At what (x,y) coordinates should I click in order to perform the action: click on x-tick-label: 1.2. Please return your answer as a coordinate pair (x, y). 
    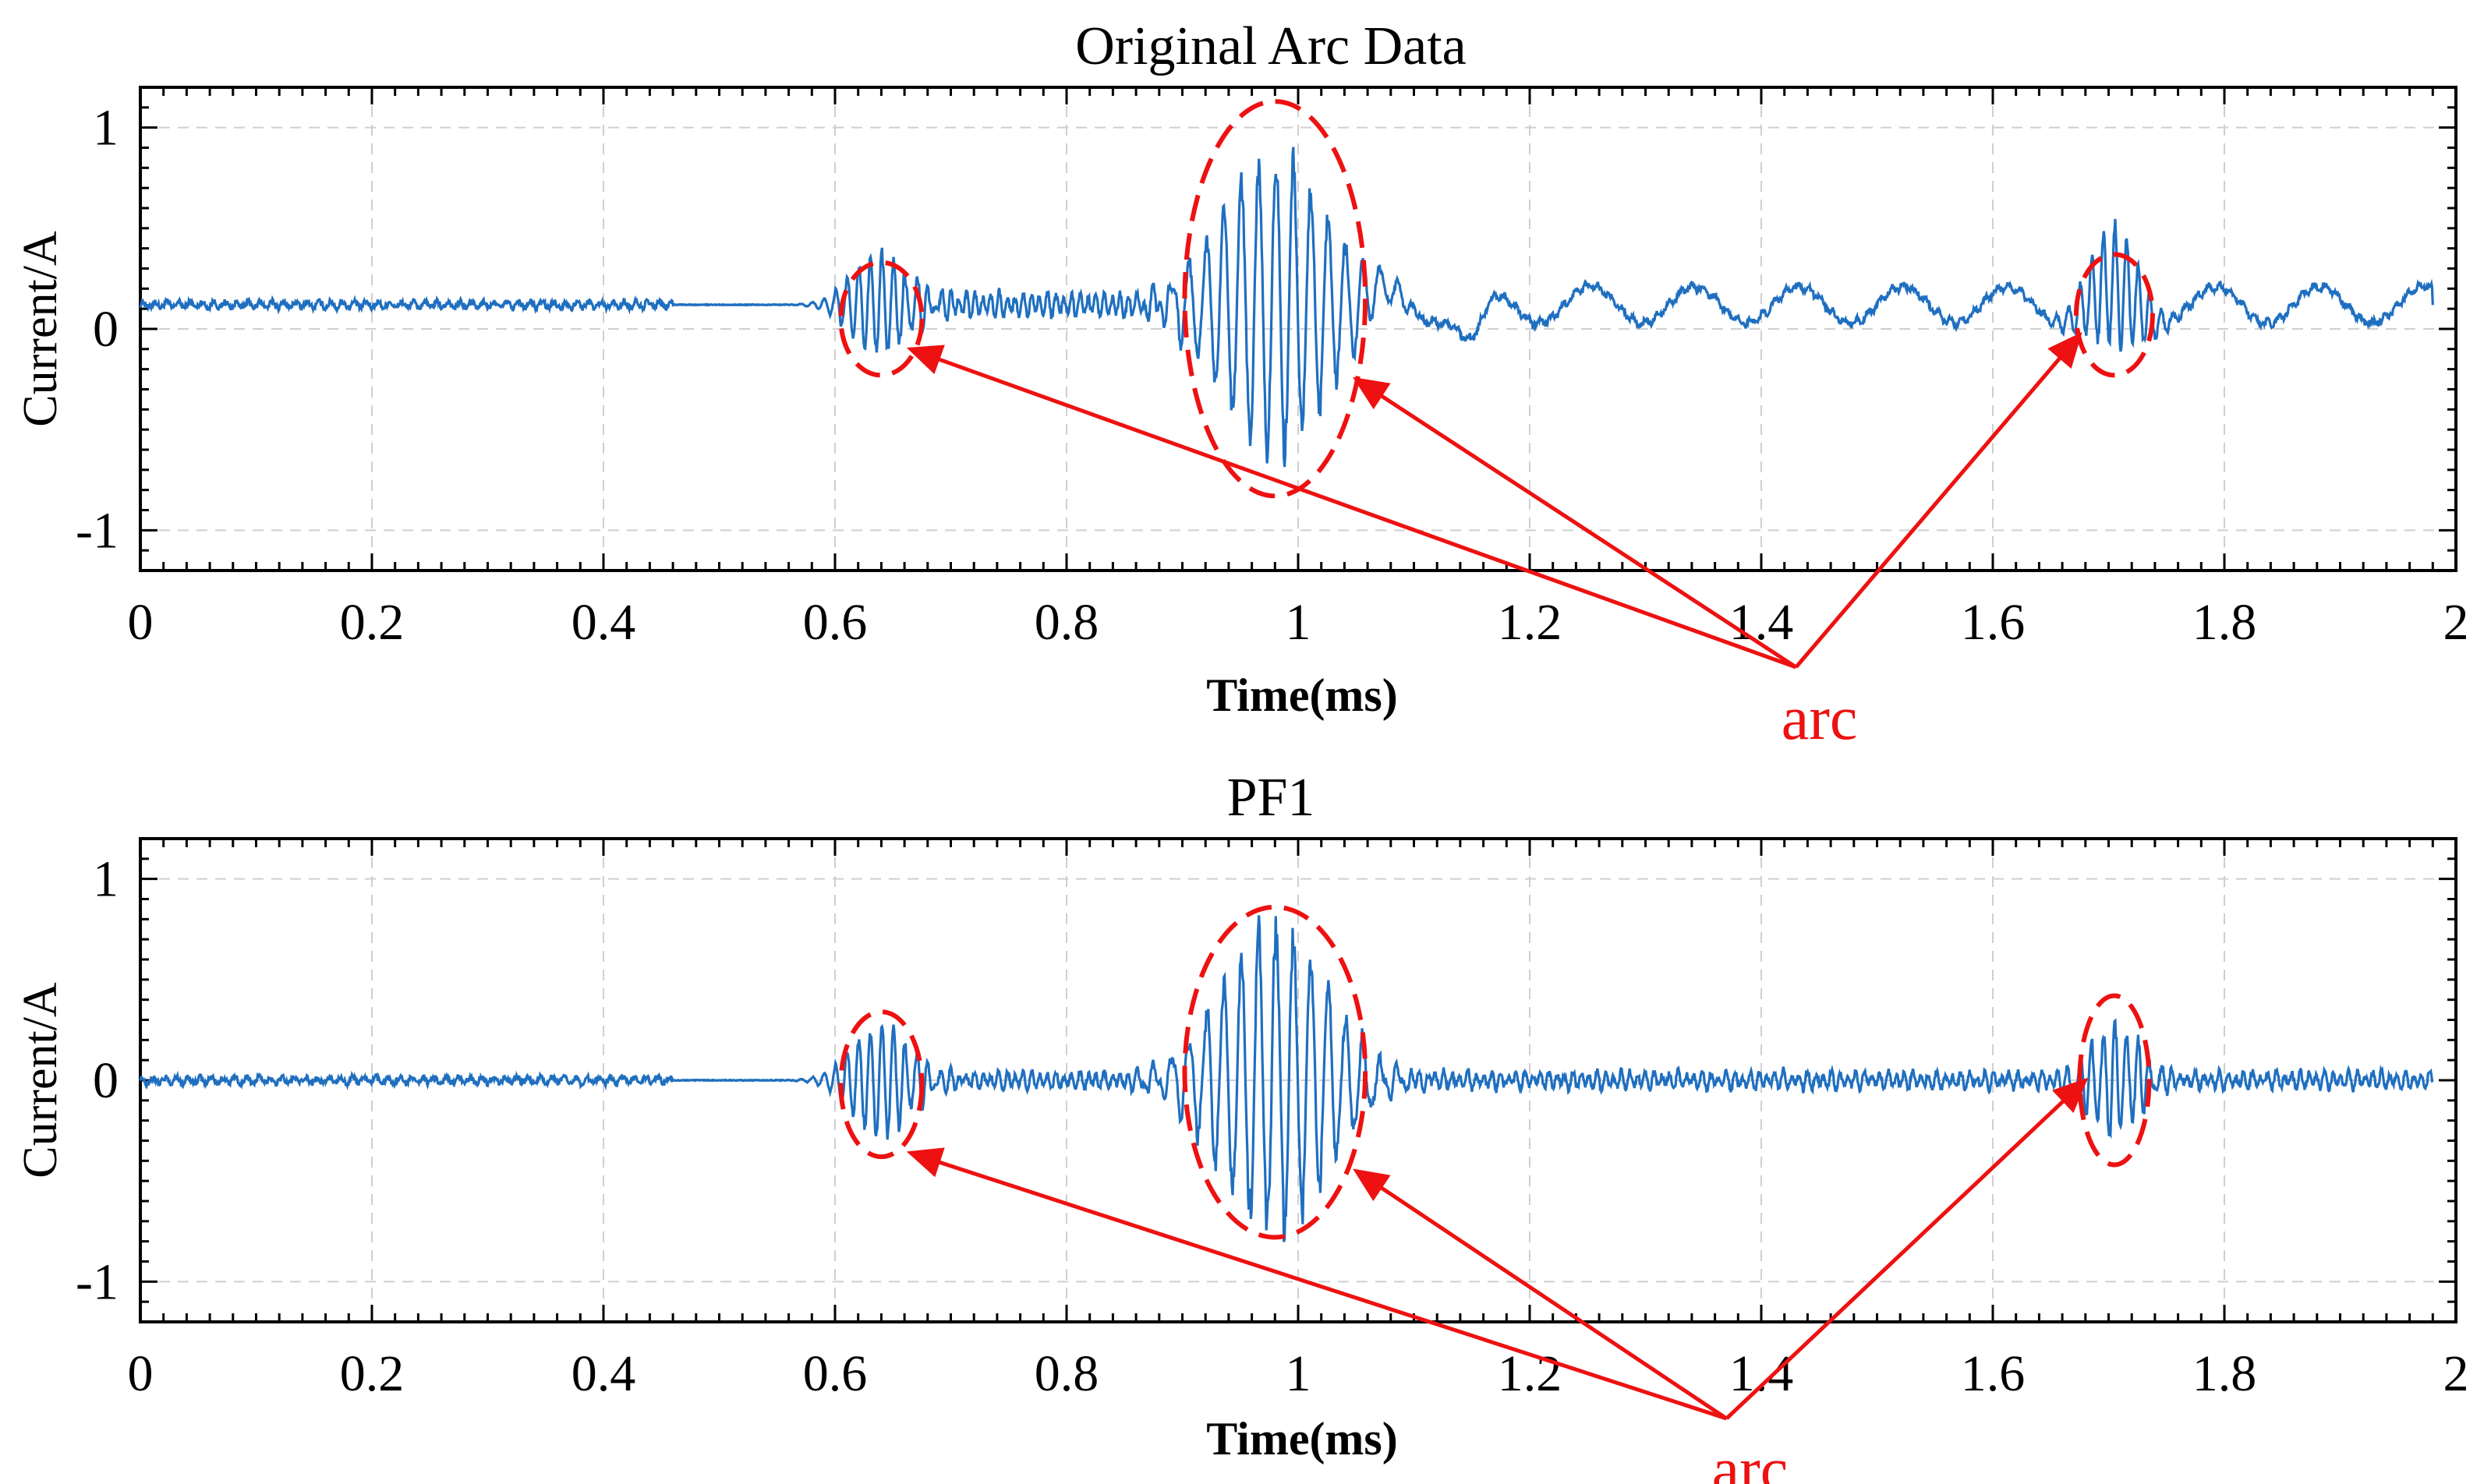
    Looking at the image, I should click on (1530, 622).